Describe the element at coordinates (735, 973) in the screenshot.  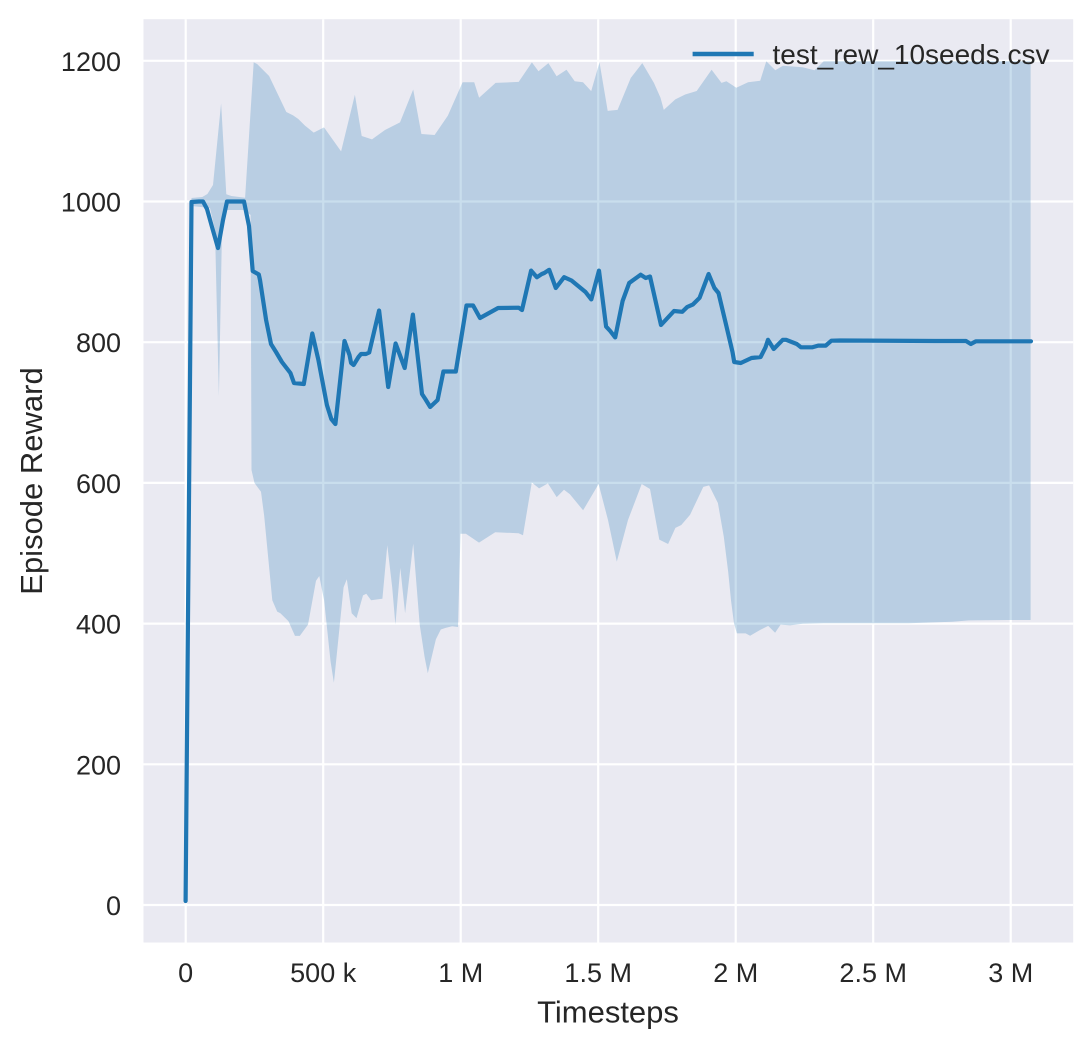
I see `svg-text: 2 M` at that location.